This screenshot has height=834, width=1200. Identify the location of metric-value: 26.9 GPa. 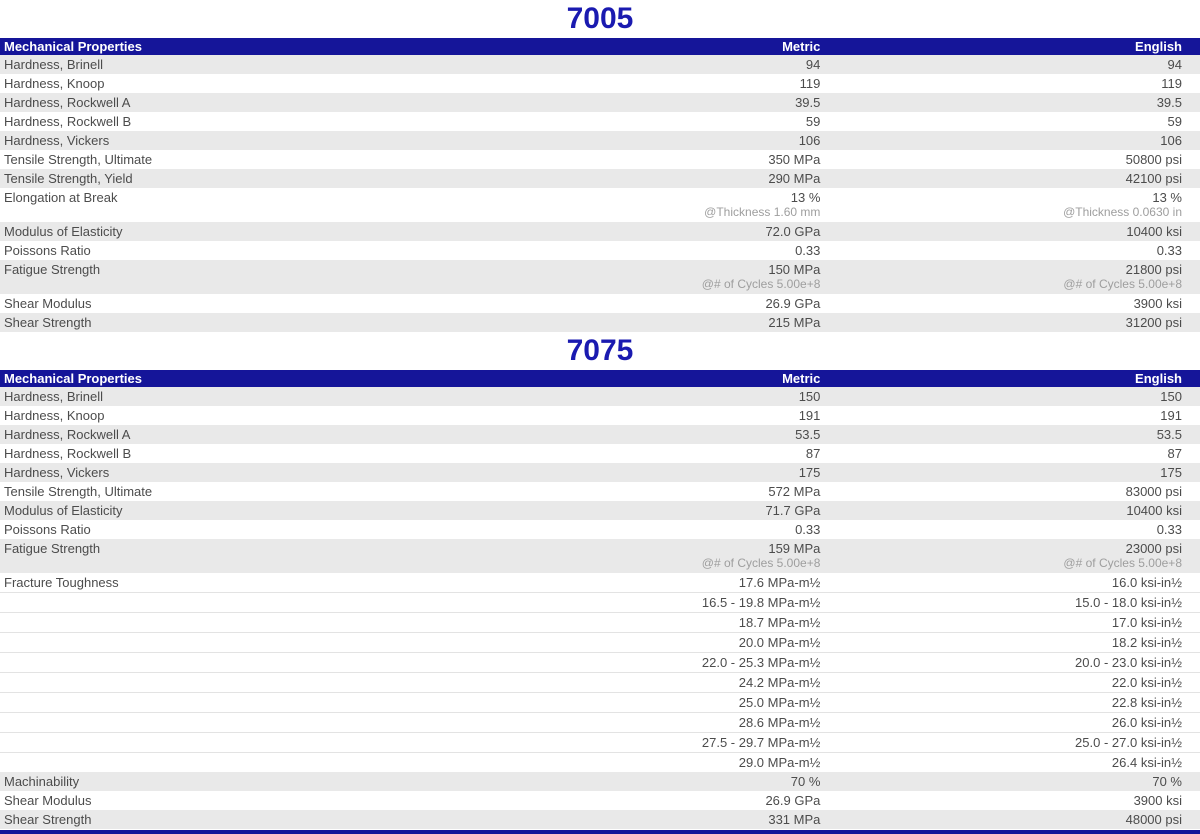
(622, 800).